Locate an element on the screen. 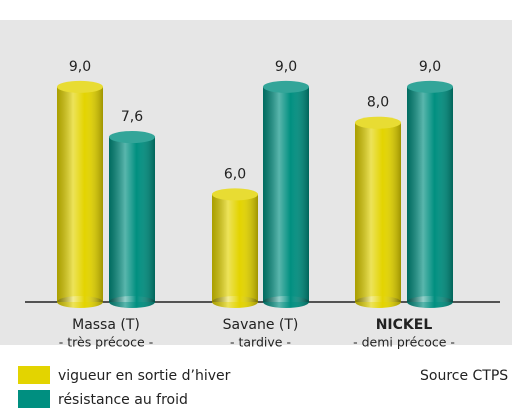 The image size is (512, 410). x-tick-note: - demi précoce - is located at coordinates (404, 342).